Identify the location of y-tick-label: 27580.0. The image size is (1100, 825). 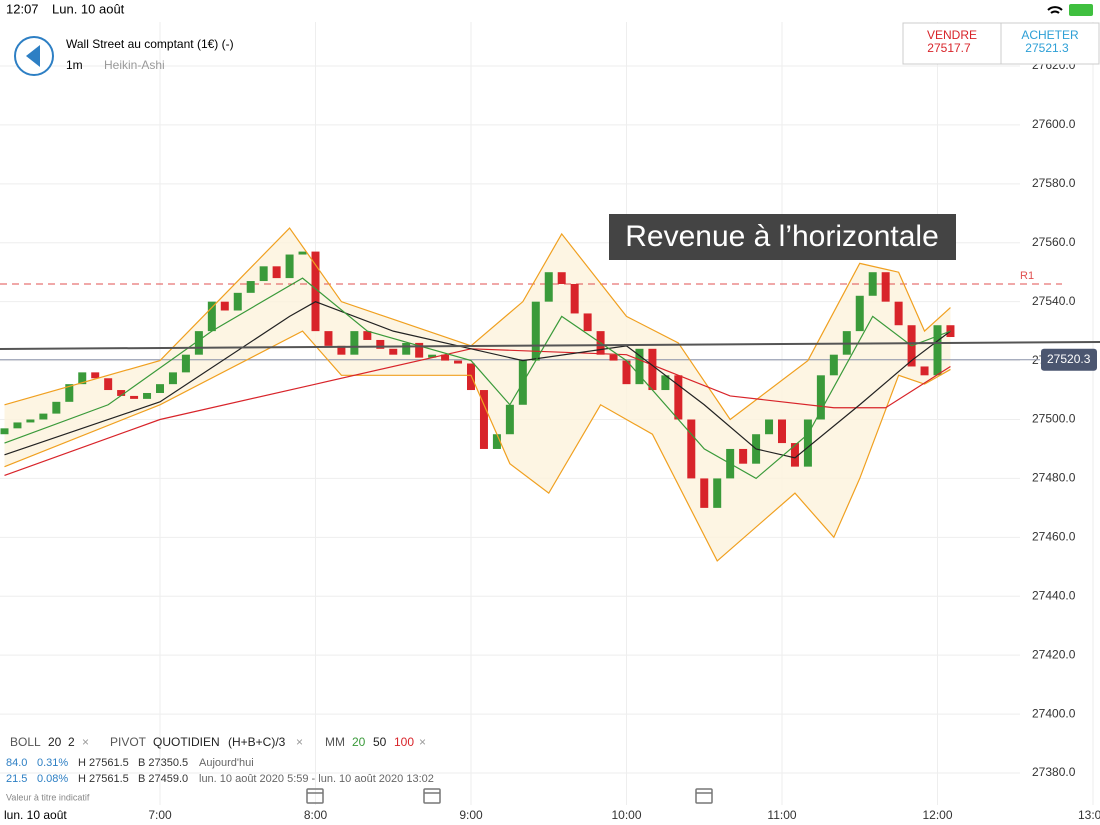
(1054, 183).